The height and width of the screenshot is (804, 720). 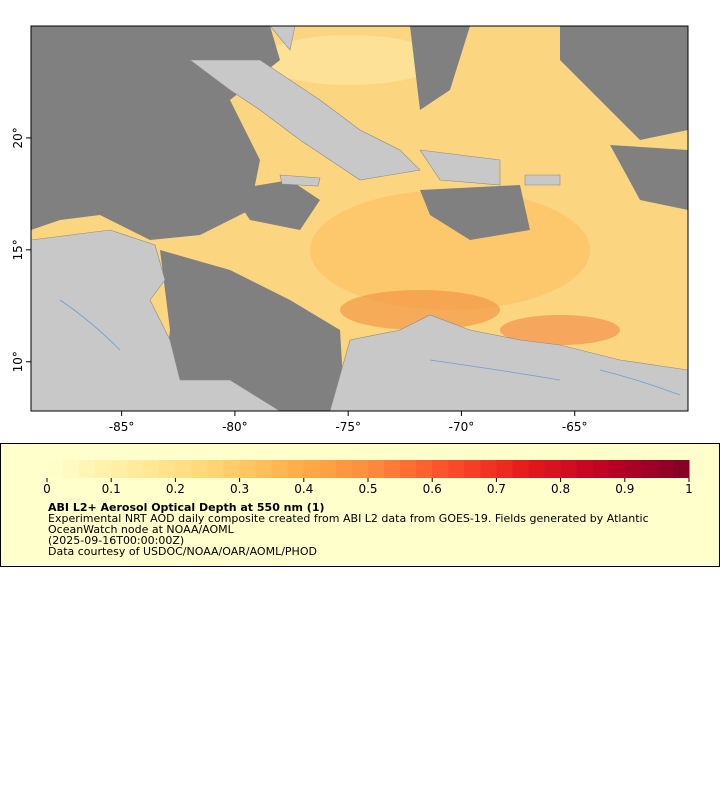 I want to click on colorbar-tick-label: 0.8, so click(x=560, y=489).